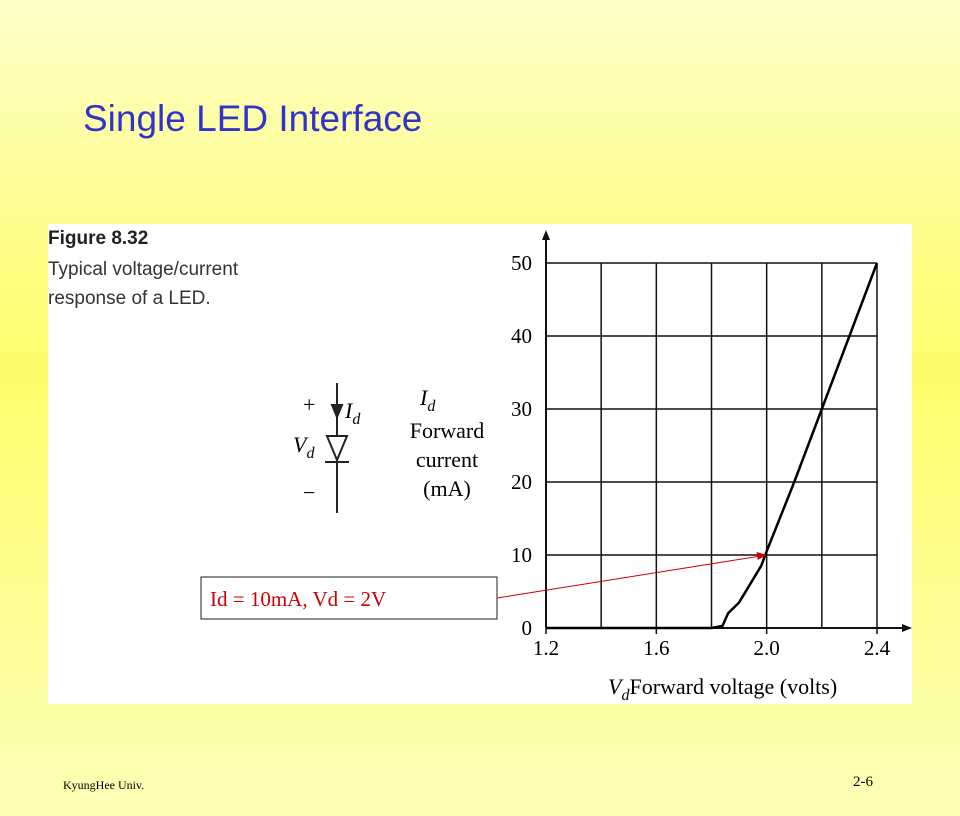 This screenshot has height=816, width=960. What do you see at coordinates (546, 235) in the screenshot?
I see `y-axis-arrow` at bounding box center [546, 235].